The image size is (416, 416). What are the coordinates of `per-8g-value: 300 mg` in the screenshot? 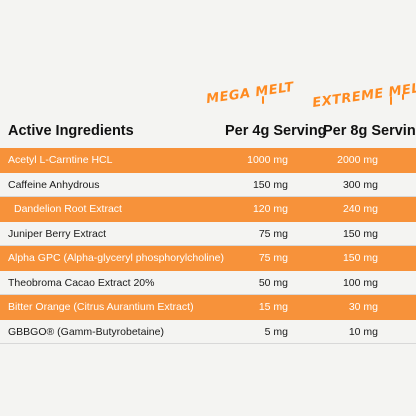 It's located at (360, 184).